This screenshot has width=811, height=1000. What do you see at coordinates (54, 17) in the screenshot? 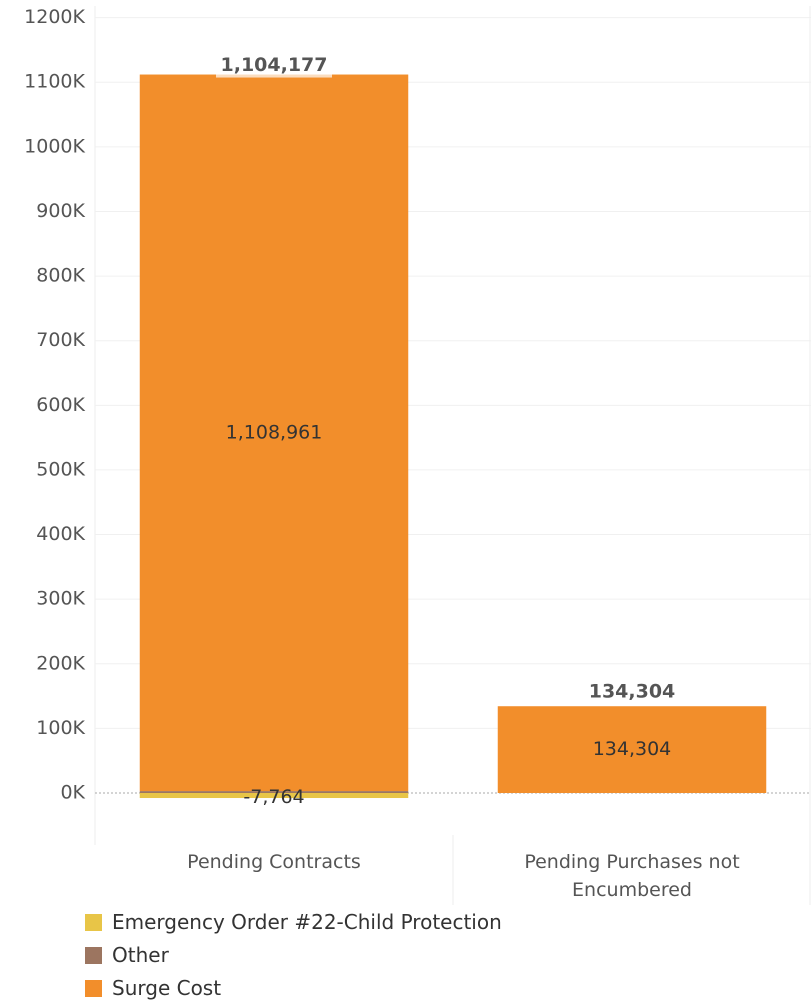
I see `y-tick-label: 1200K` at bounding box center [54, 17].